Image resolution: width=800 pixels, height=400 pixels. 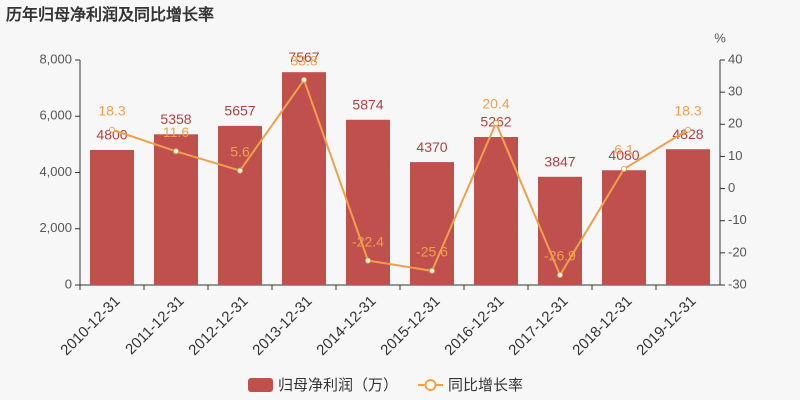 What do you see at coordinates (110, 14) in the screenshot?
I see `chart-title: 历年归母净利润及同比增长率` at bounding box center [110, 14].